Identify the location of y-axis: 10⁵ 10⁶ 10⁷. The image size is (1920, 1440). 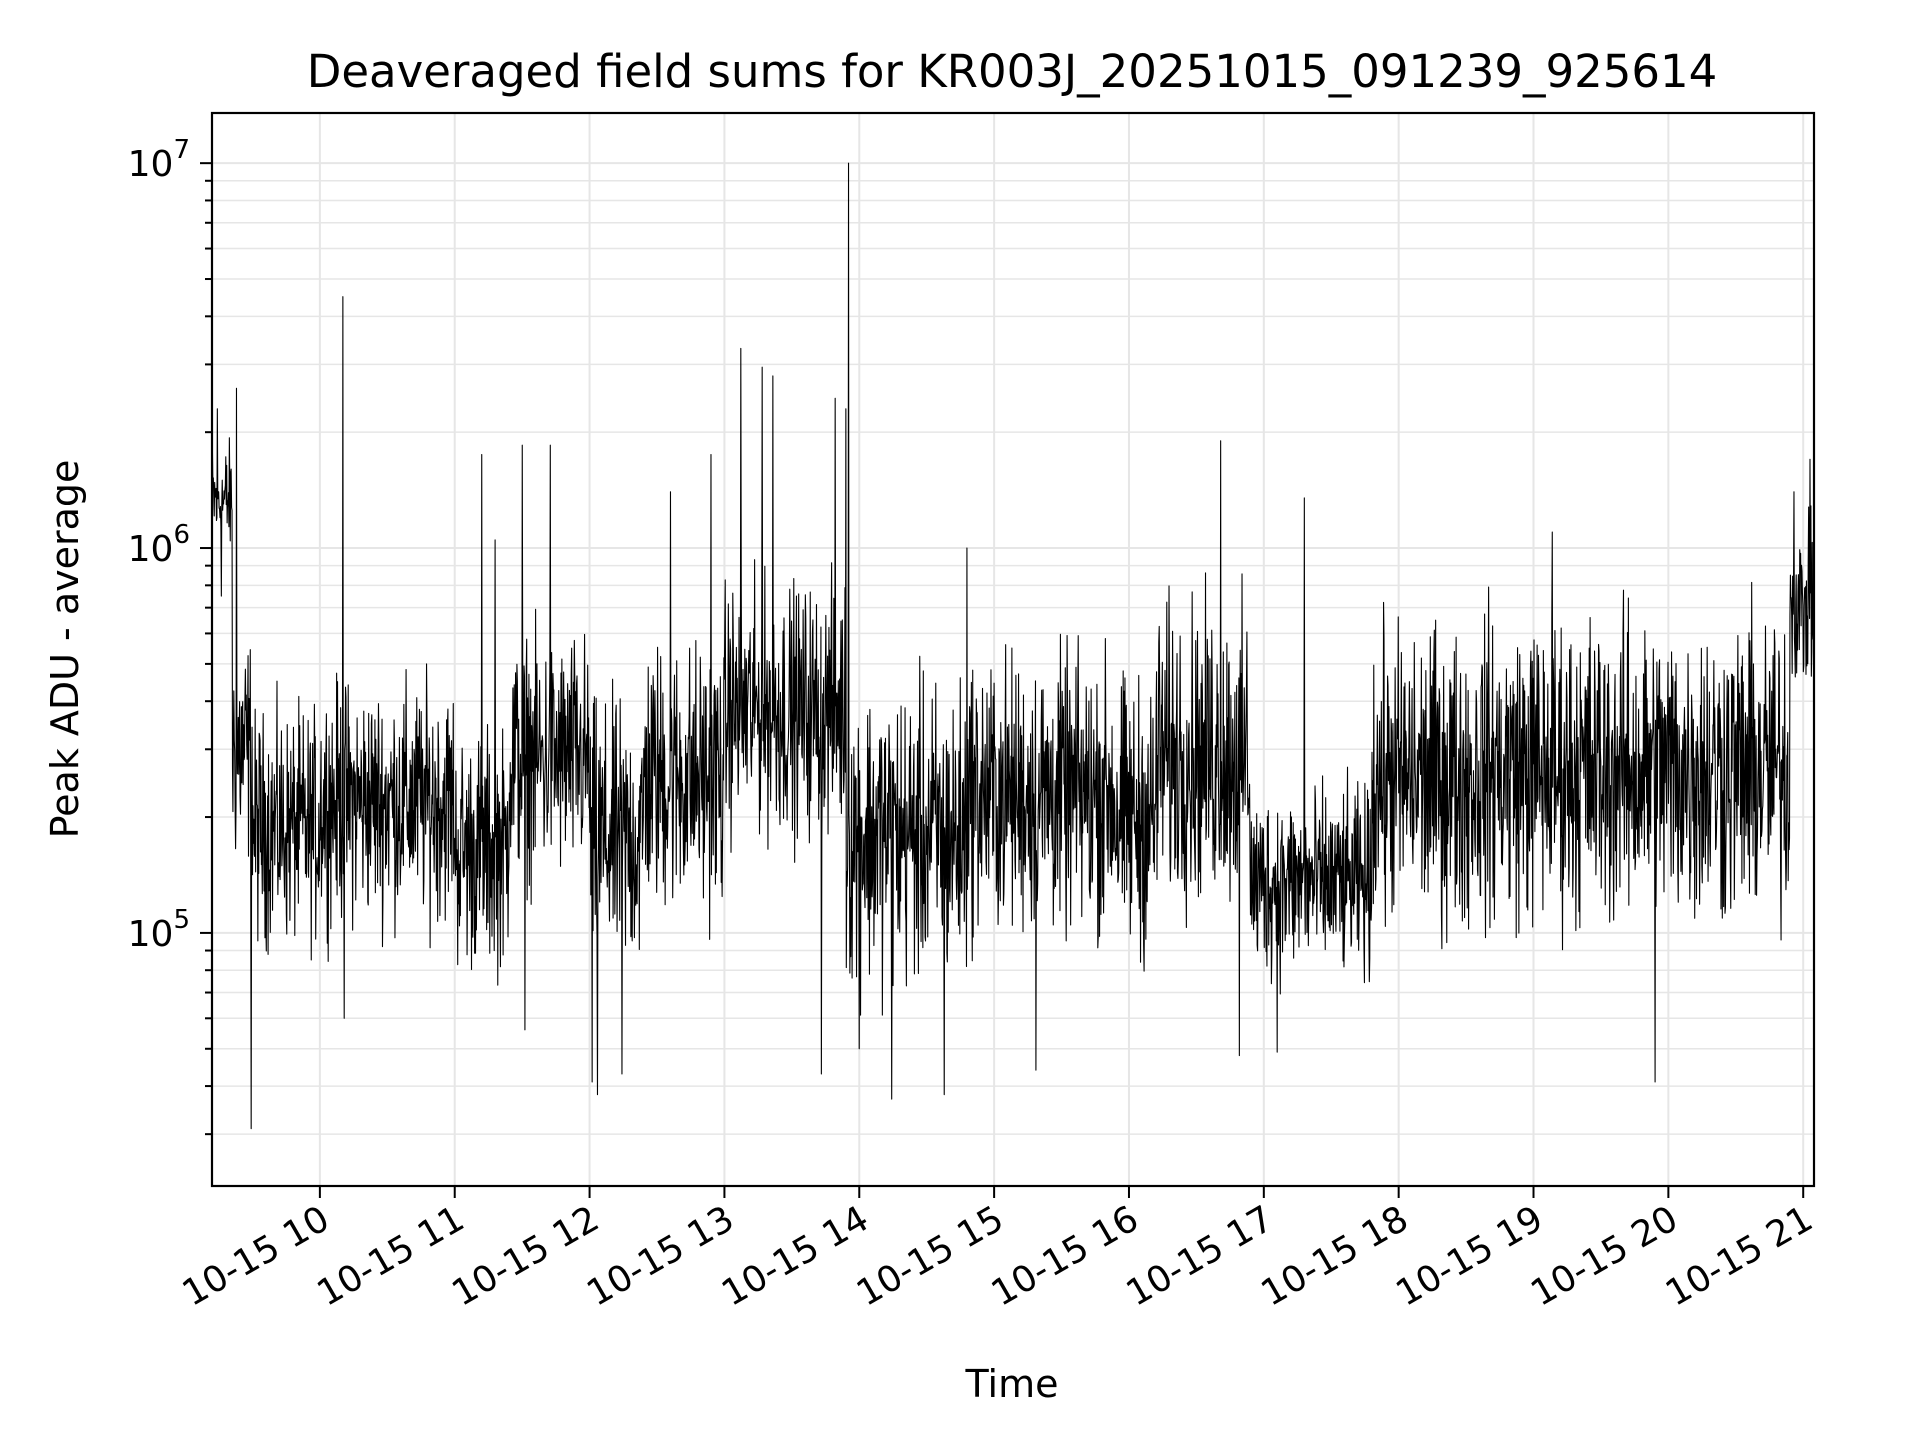
(170, 635).